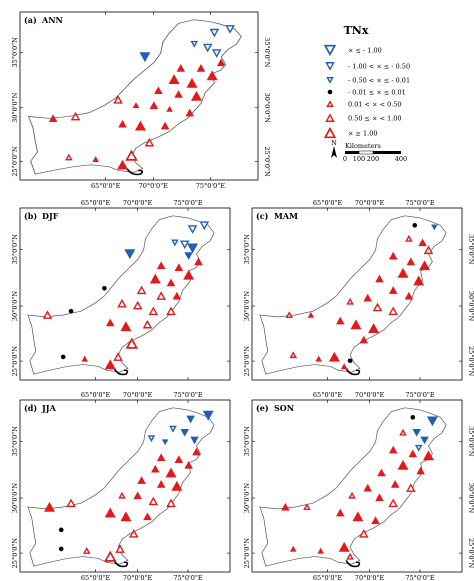  What do you see at coordinates (387, 152) in the screenshot?
I see `scale-seg` at bounding box center [387, 152].